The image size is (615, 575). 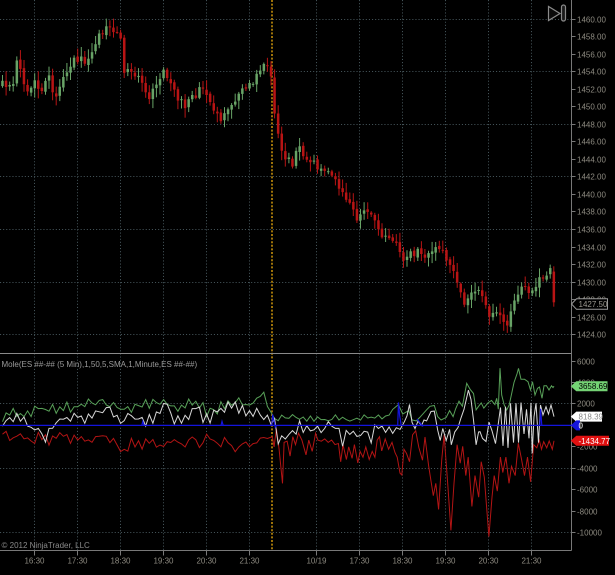 I want to click on svg-text: 1442.00, so click(x=591, y=176).